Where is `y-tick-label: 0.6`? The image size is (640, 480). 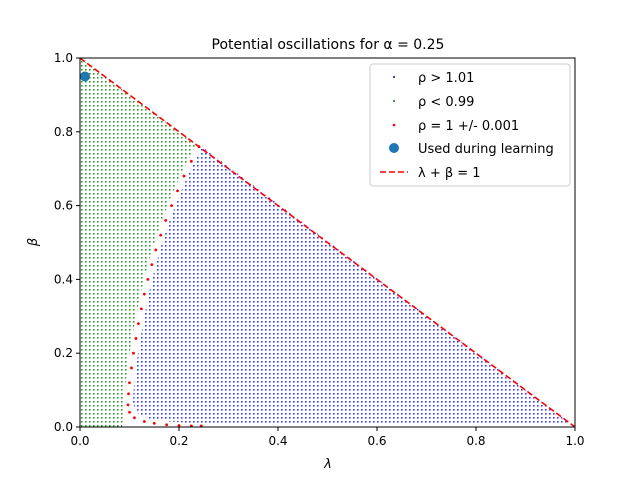 y-tick-label: 0.6 is located at coordinates (63, 206).